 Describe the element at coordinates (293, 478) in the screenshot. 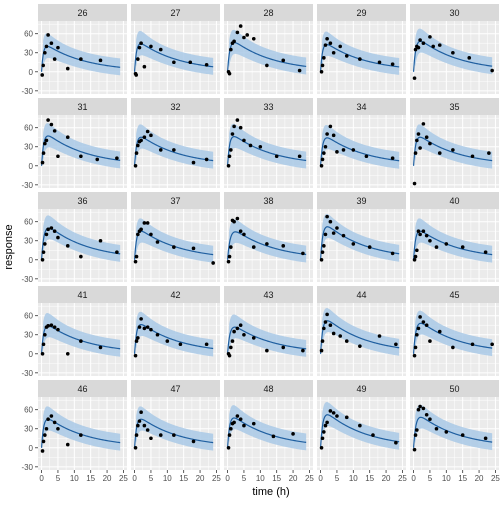

I see `x-tick-label: 20` at that location.